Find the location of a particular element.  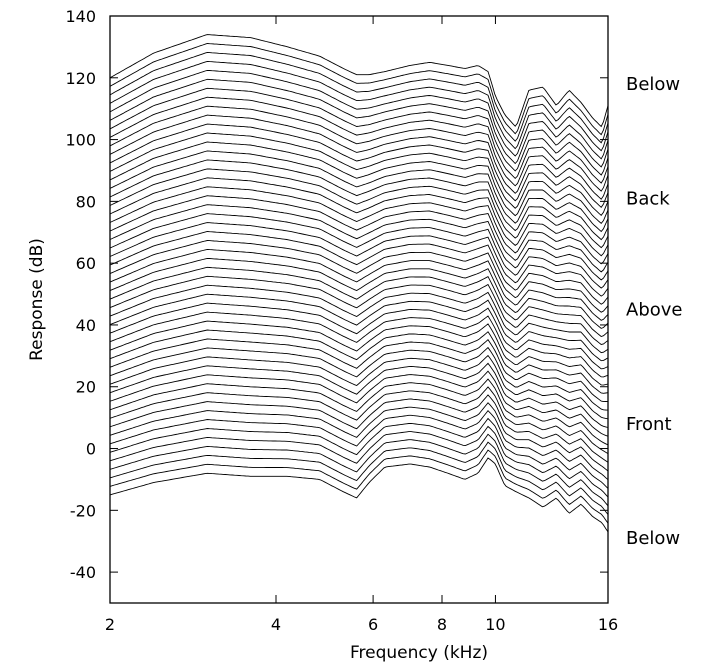

x-tick-label: 4 is located at coordinates (276, 624).